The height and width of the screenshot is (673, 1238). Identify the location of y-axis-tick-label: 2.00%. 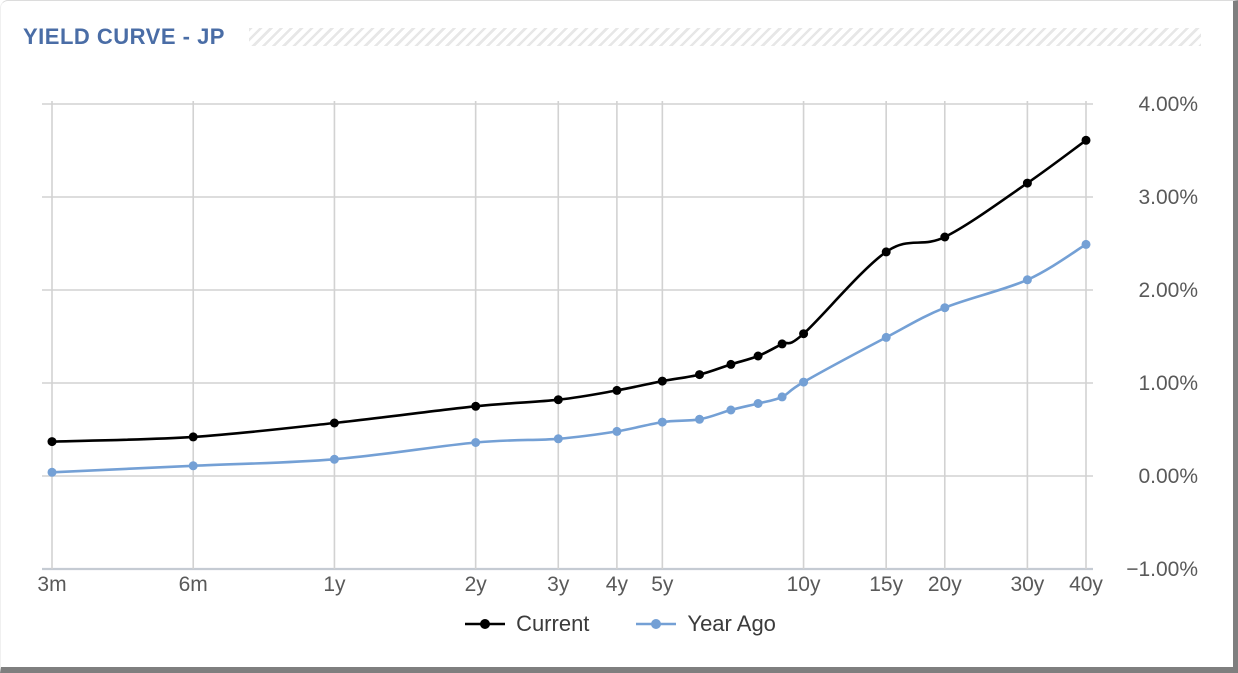
(1168, 290).